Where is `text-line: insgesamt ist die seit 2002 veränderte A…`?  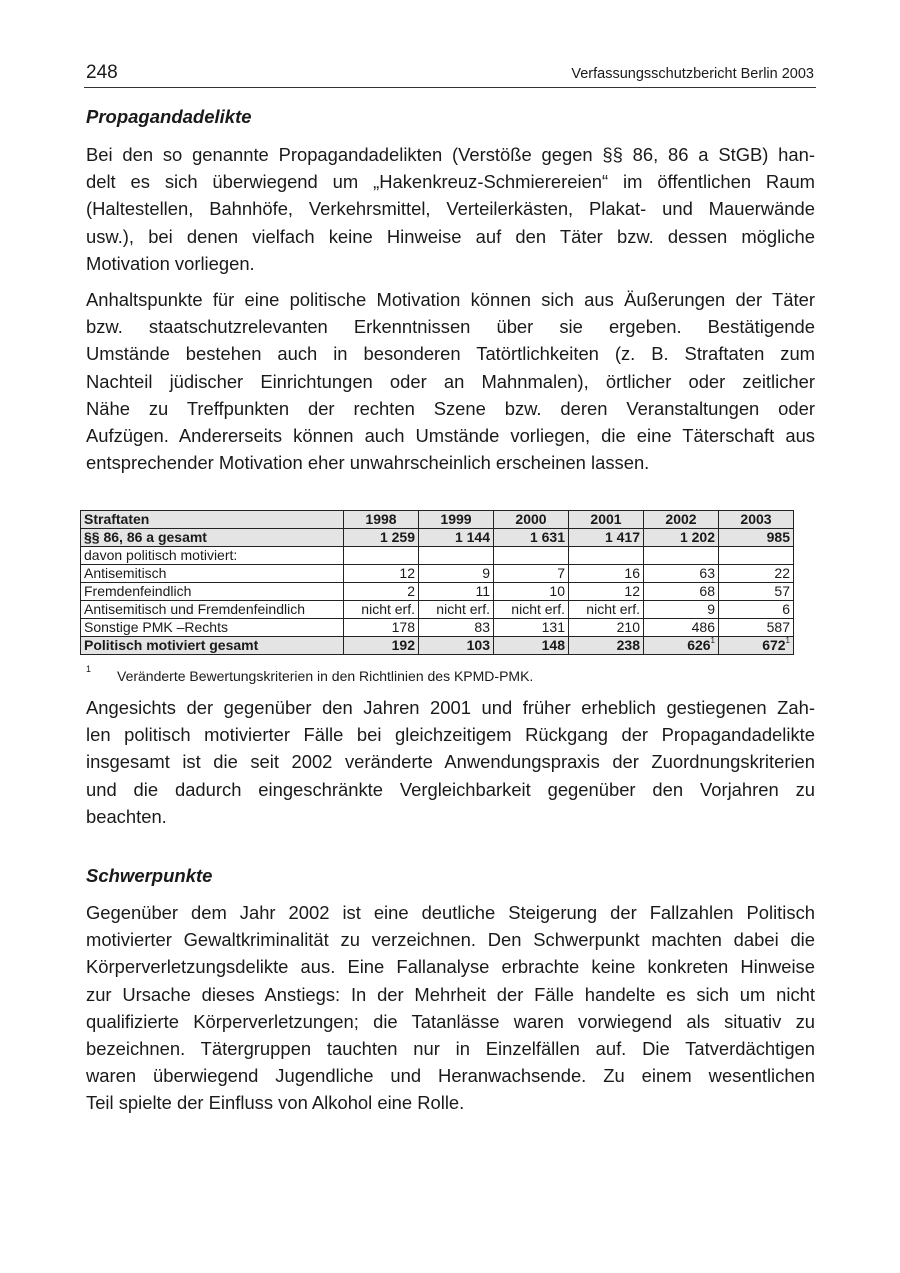 text-line: insgesamt ist die seit 2002 veränderte A… is located at coordinates (450, 762).